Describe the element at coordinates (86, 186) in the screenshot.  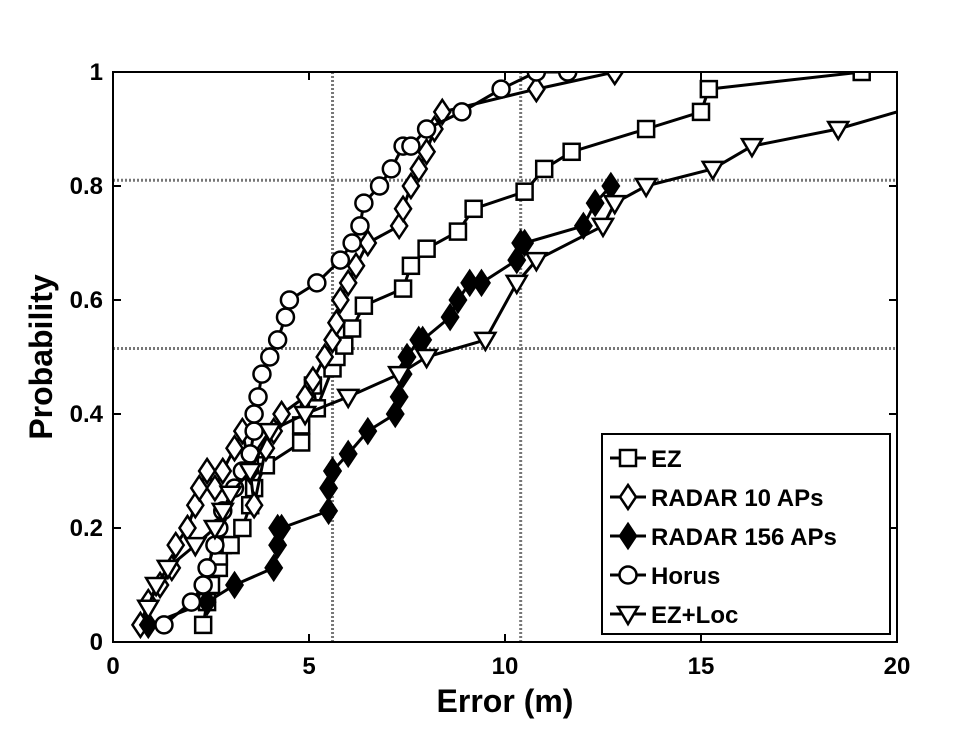
I see `y-tick-label-4: 0.8` at that location.